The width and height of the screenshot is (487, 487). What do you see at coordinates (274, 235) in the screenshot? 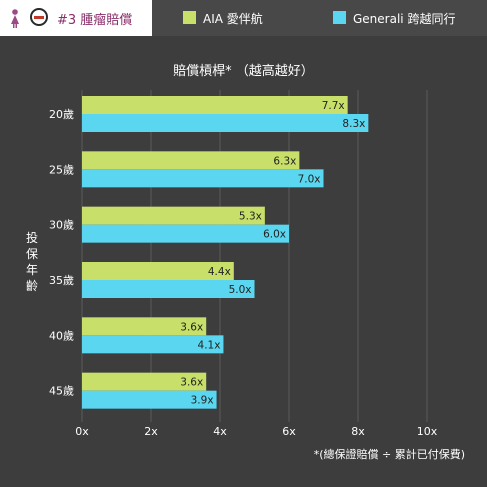
I see `data-label: 6.0x` at bounding box center [274, 235].